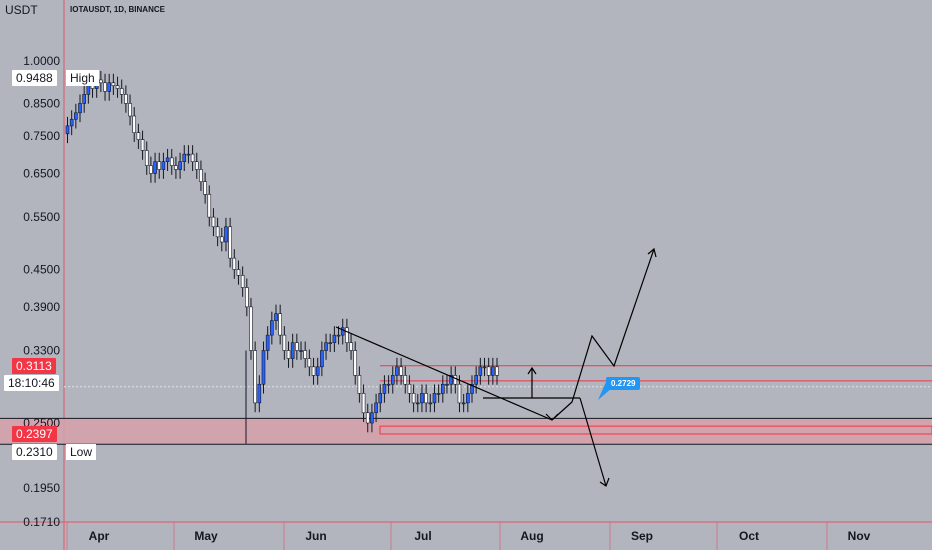 The image size is (932, 550). What do you see at coordinates (552, 417) in the screenshot?
I see `trendline-head` at bounding box center [552, 417].